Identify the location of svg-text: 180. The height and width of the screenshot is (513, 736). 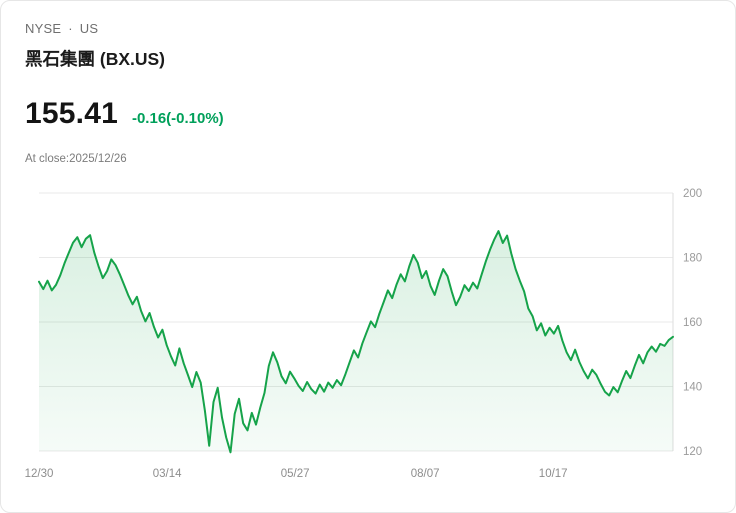
(692, 259).